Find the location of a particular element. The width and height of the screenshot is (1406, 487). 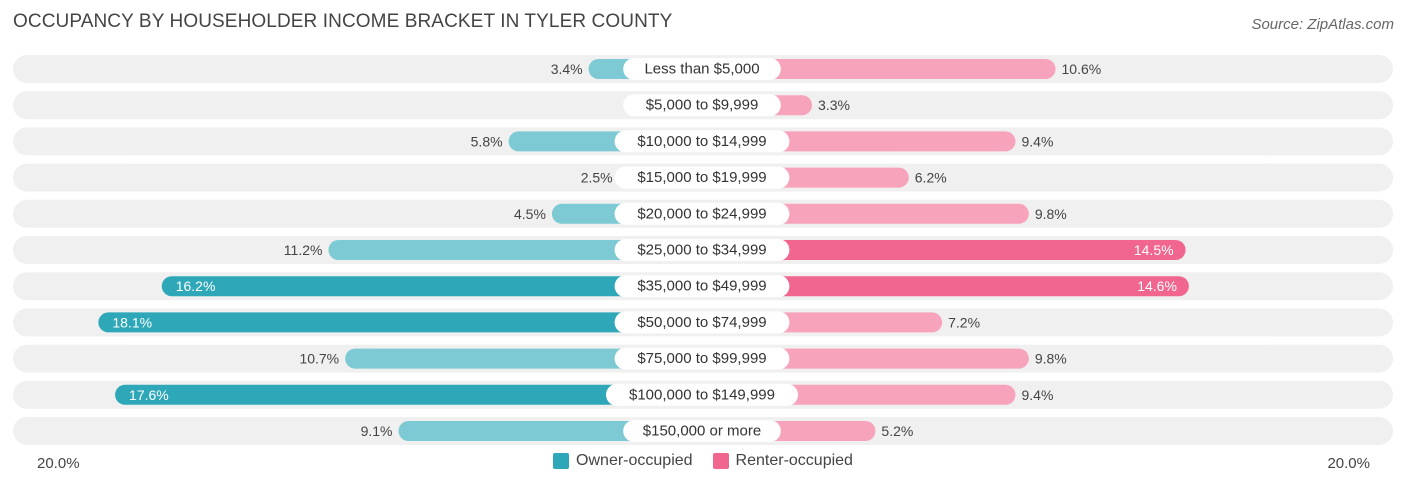

data-label-owner: 2.5% is located at coordinates (597, 178).